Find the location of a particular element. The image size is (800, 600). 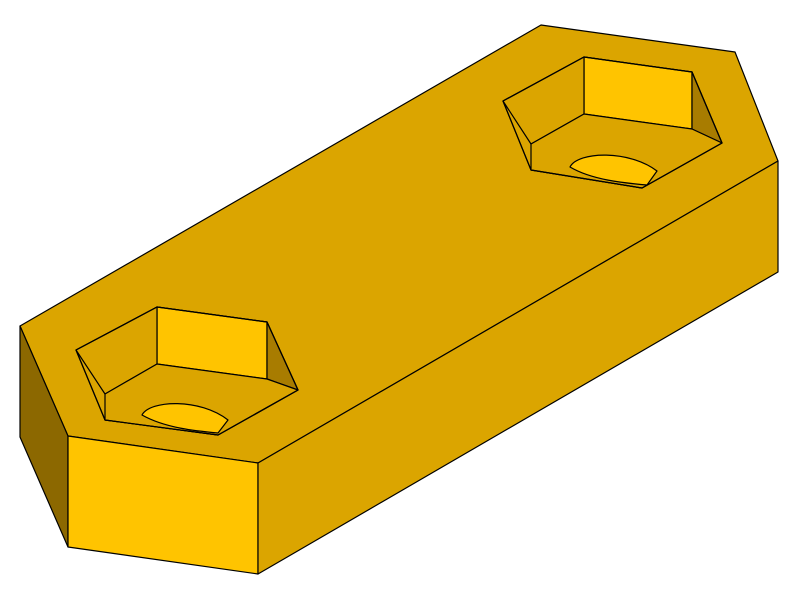

hex-pocket-right-rim is located at coordinates (612, 122).